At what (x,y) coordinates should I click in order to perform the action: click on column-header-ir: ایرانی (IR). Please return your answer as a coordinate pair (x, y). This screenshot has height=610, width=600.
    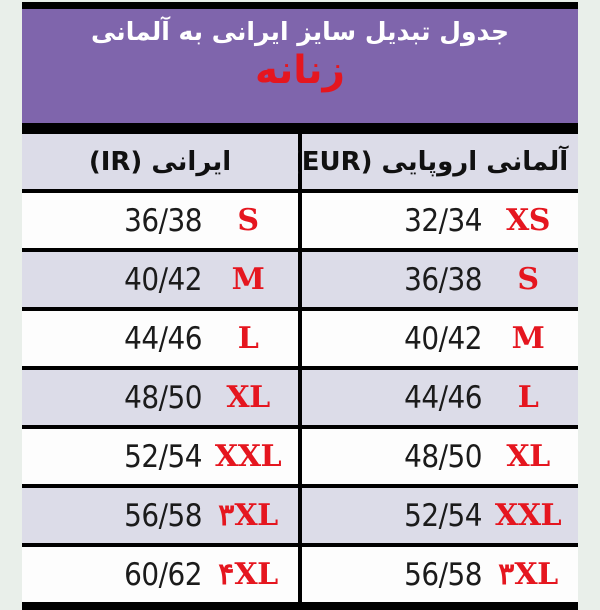
    Looking at the image, I should click on (161, 161).